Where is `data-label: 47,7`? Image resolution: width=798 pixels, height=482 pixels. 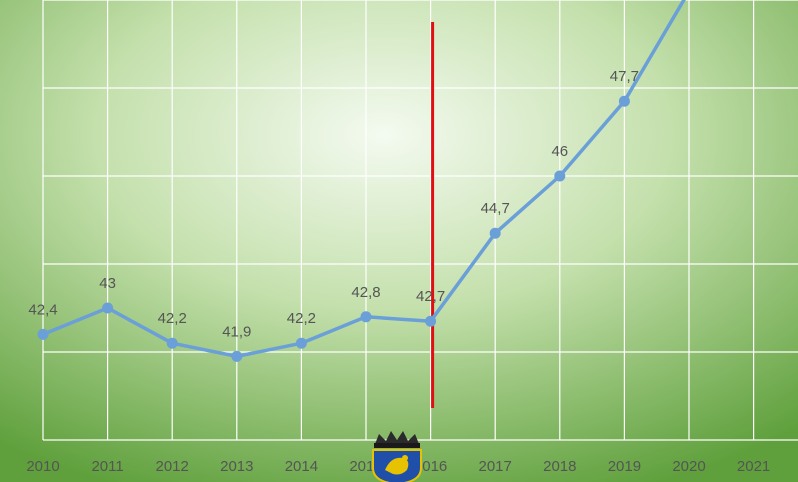 data-label: 47,7 is located at coordinates (624, 76).